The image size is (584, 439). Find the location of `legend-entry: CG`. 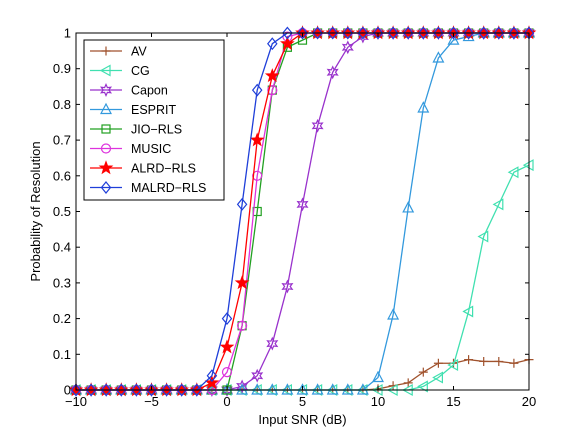

legend-entry: CG is located at coordinates (120, 71).